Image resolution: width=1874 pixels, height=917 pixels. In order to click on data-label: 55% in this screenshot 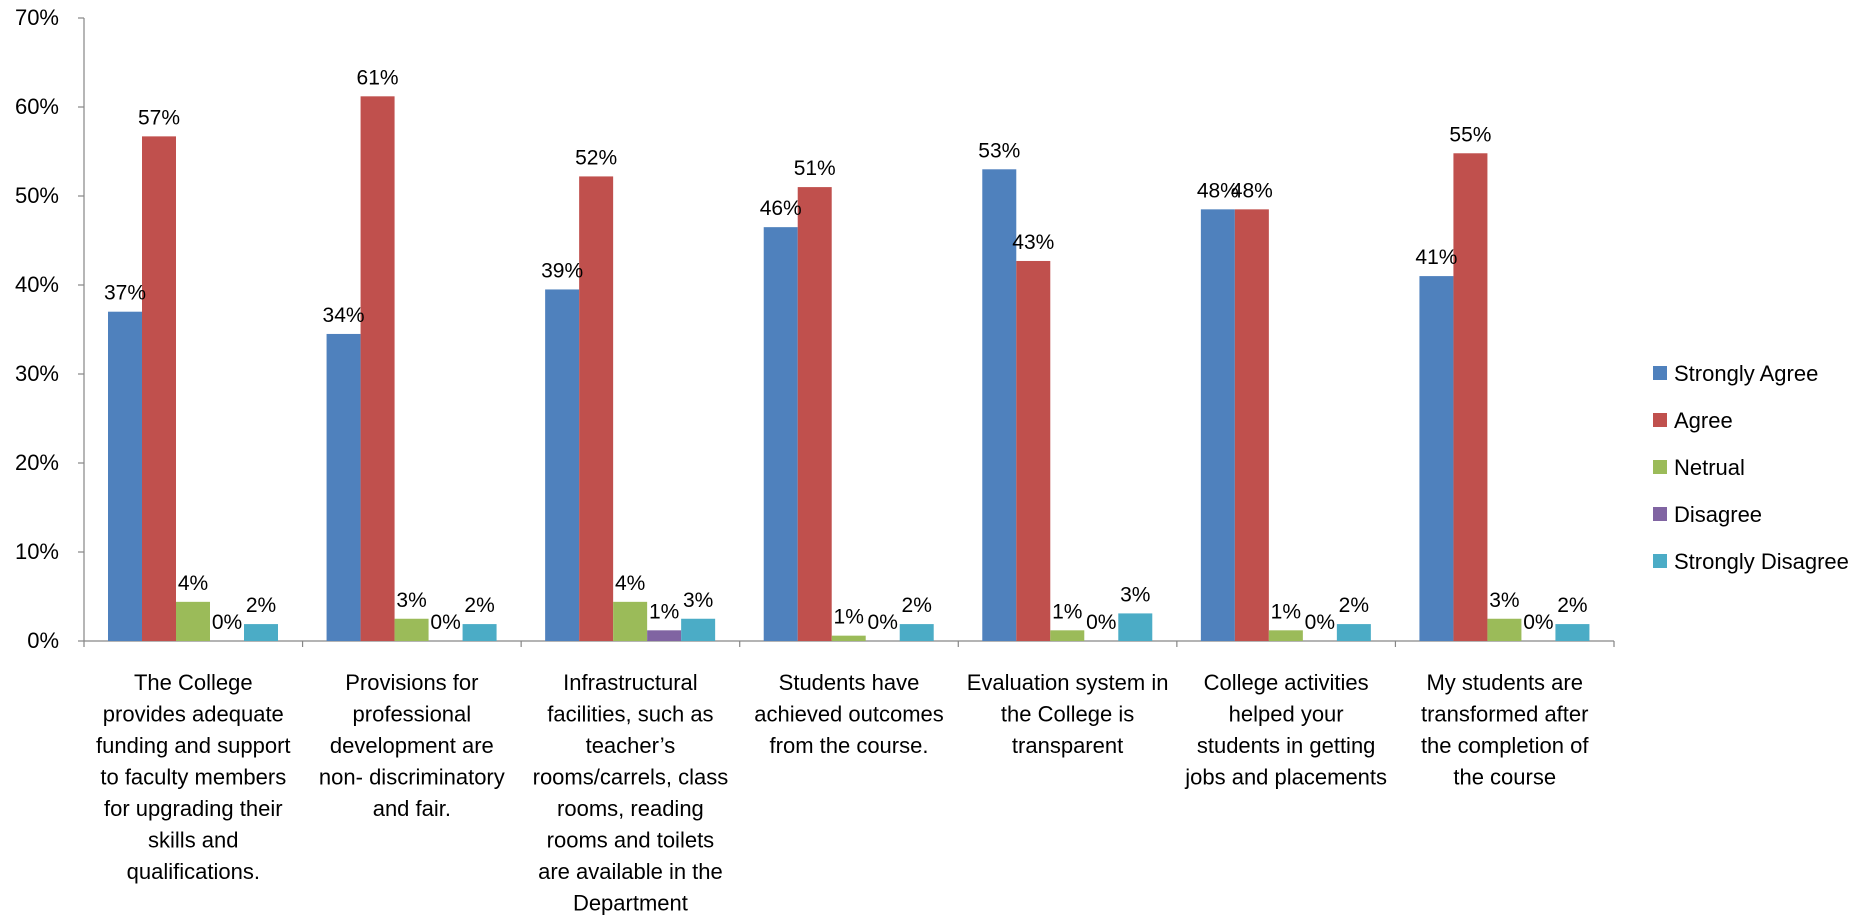, I will do `click(1470, 134)`.